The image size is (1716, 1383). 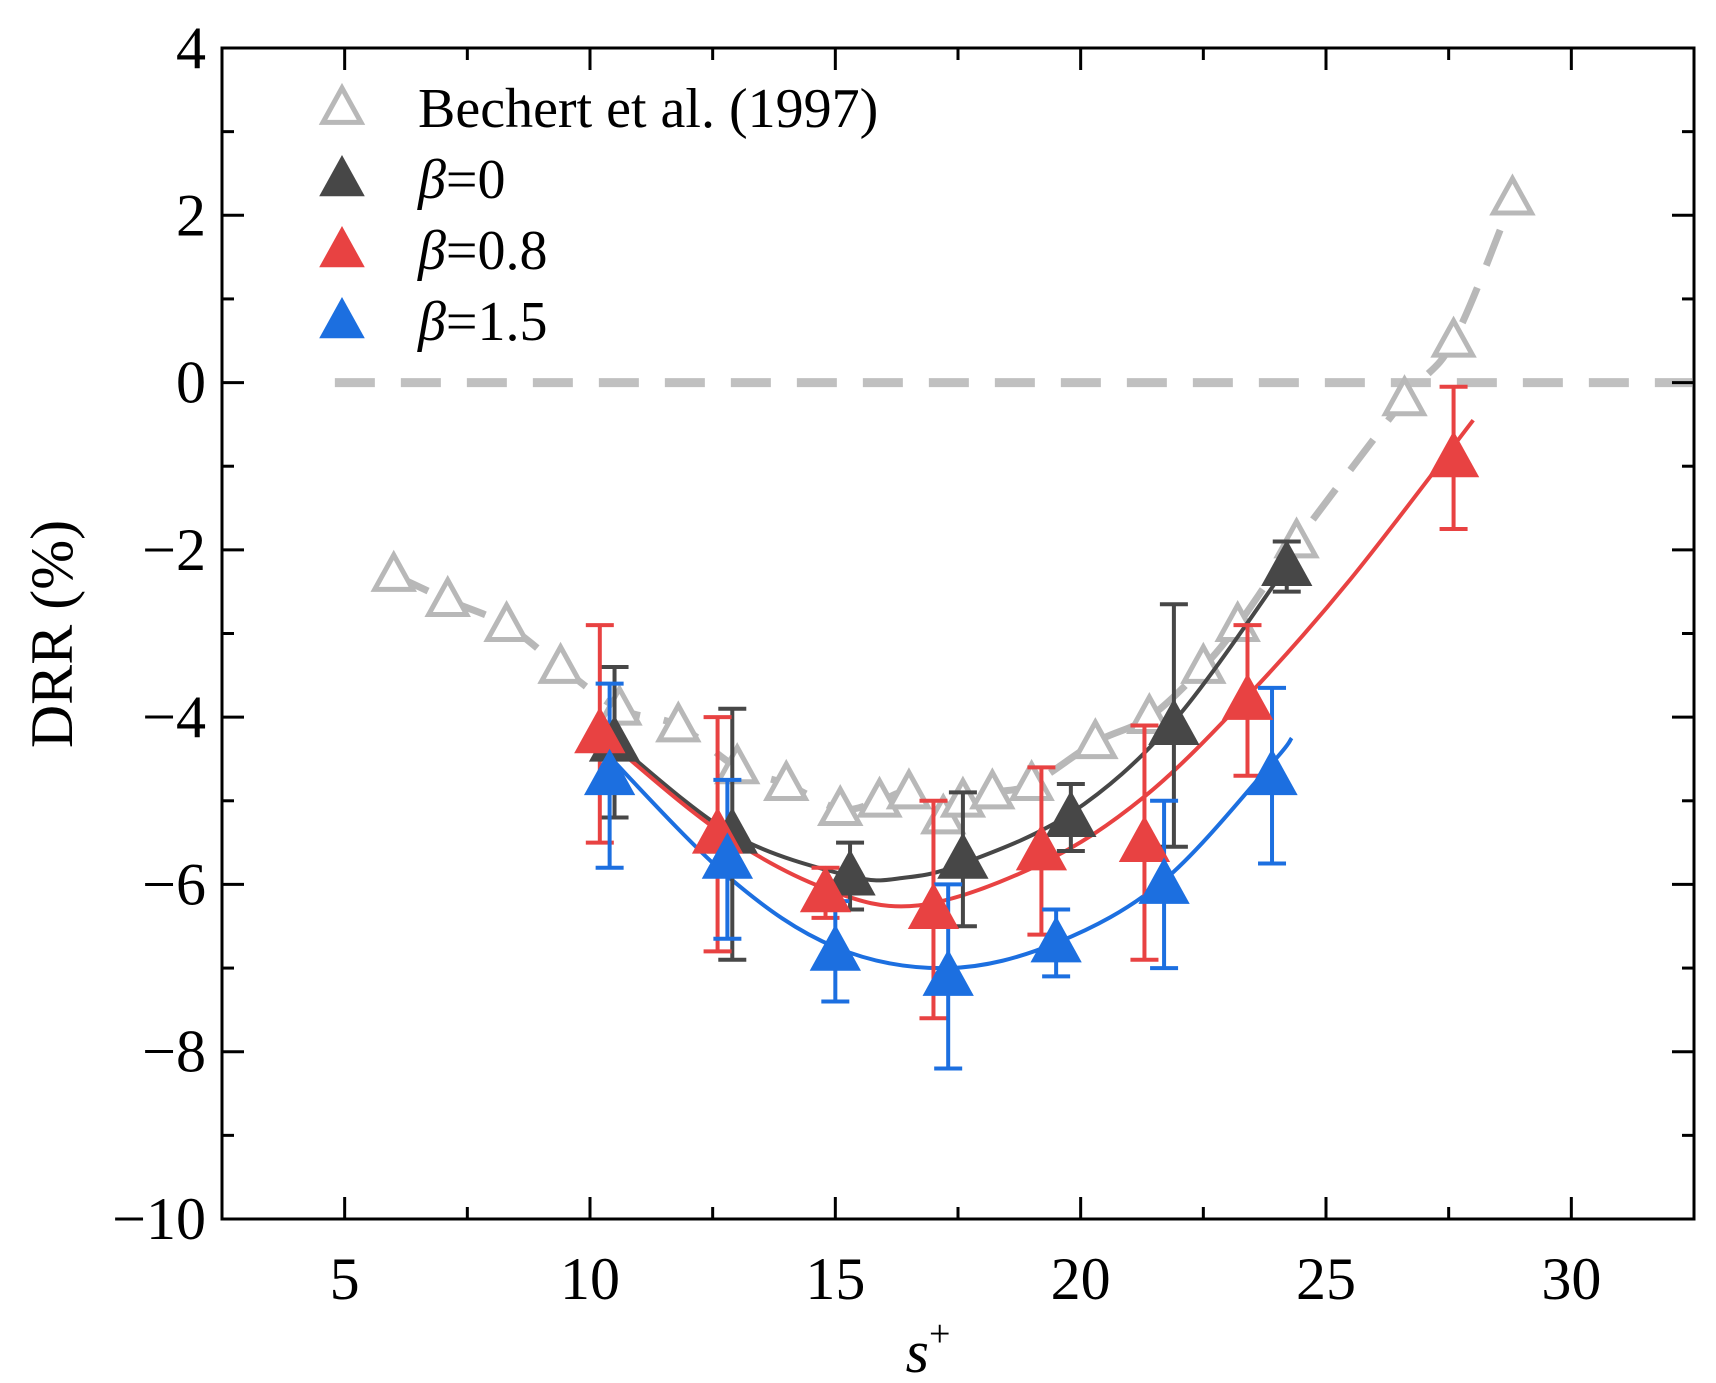 What do you see at coordinates (174, 717) in the screenshot?
I see `y-tick-label: −4` at bounding box center [174, 717].